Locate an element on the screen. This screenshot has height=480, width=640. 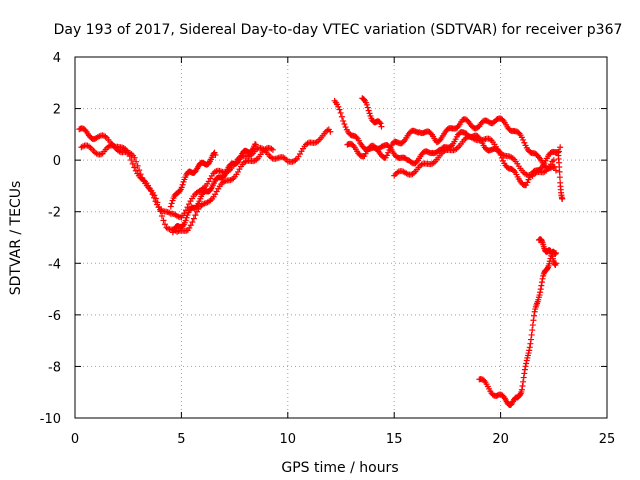
y-tick-label: 2 is located at coordinates (57, 110).